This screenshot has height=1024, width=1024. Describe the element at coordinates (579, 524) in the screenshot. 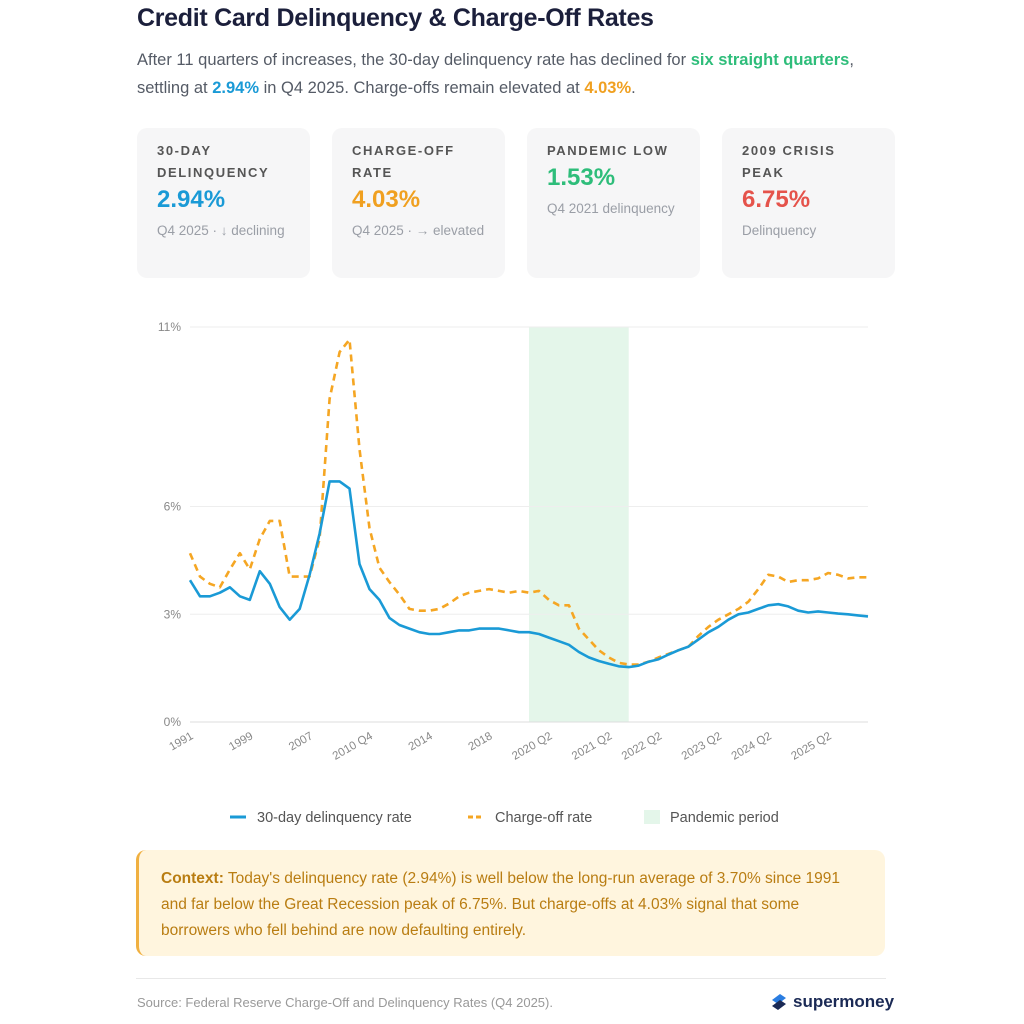

I see `pandemic-band` at that location.